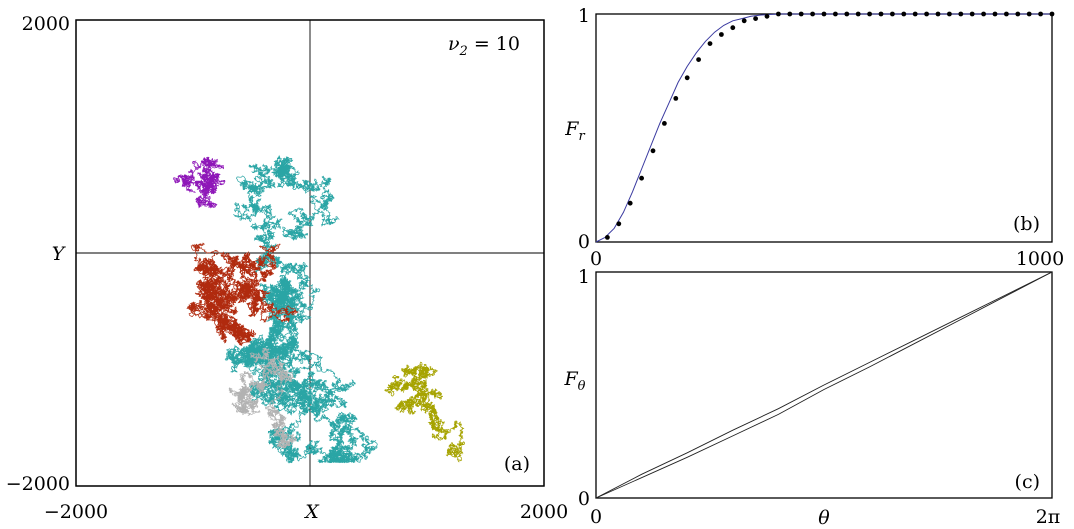 The height and width of the screenshot is (529, 1074). Describe the element at coordinates (824, 518) in the screenshot. I see `panel-c-xlabel: θ` at that location.